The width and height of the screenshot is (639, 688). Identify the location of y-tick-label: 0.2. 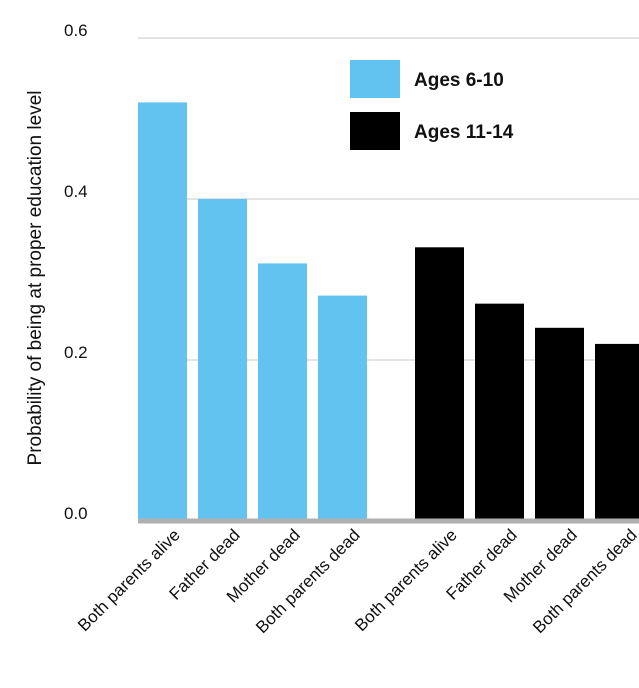
(76, 352).